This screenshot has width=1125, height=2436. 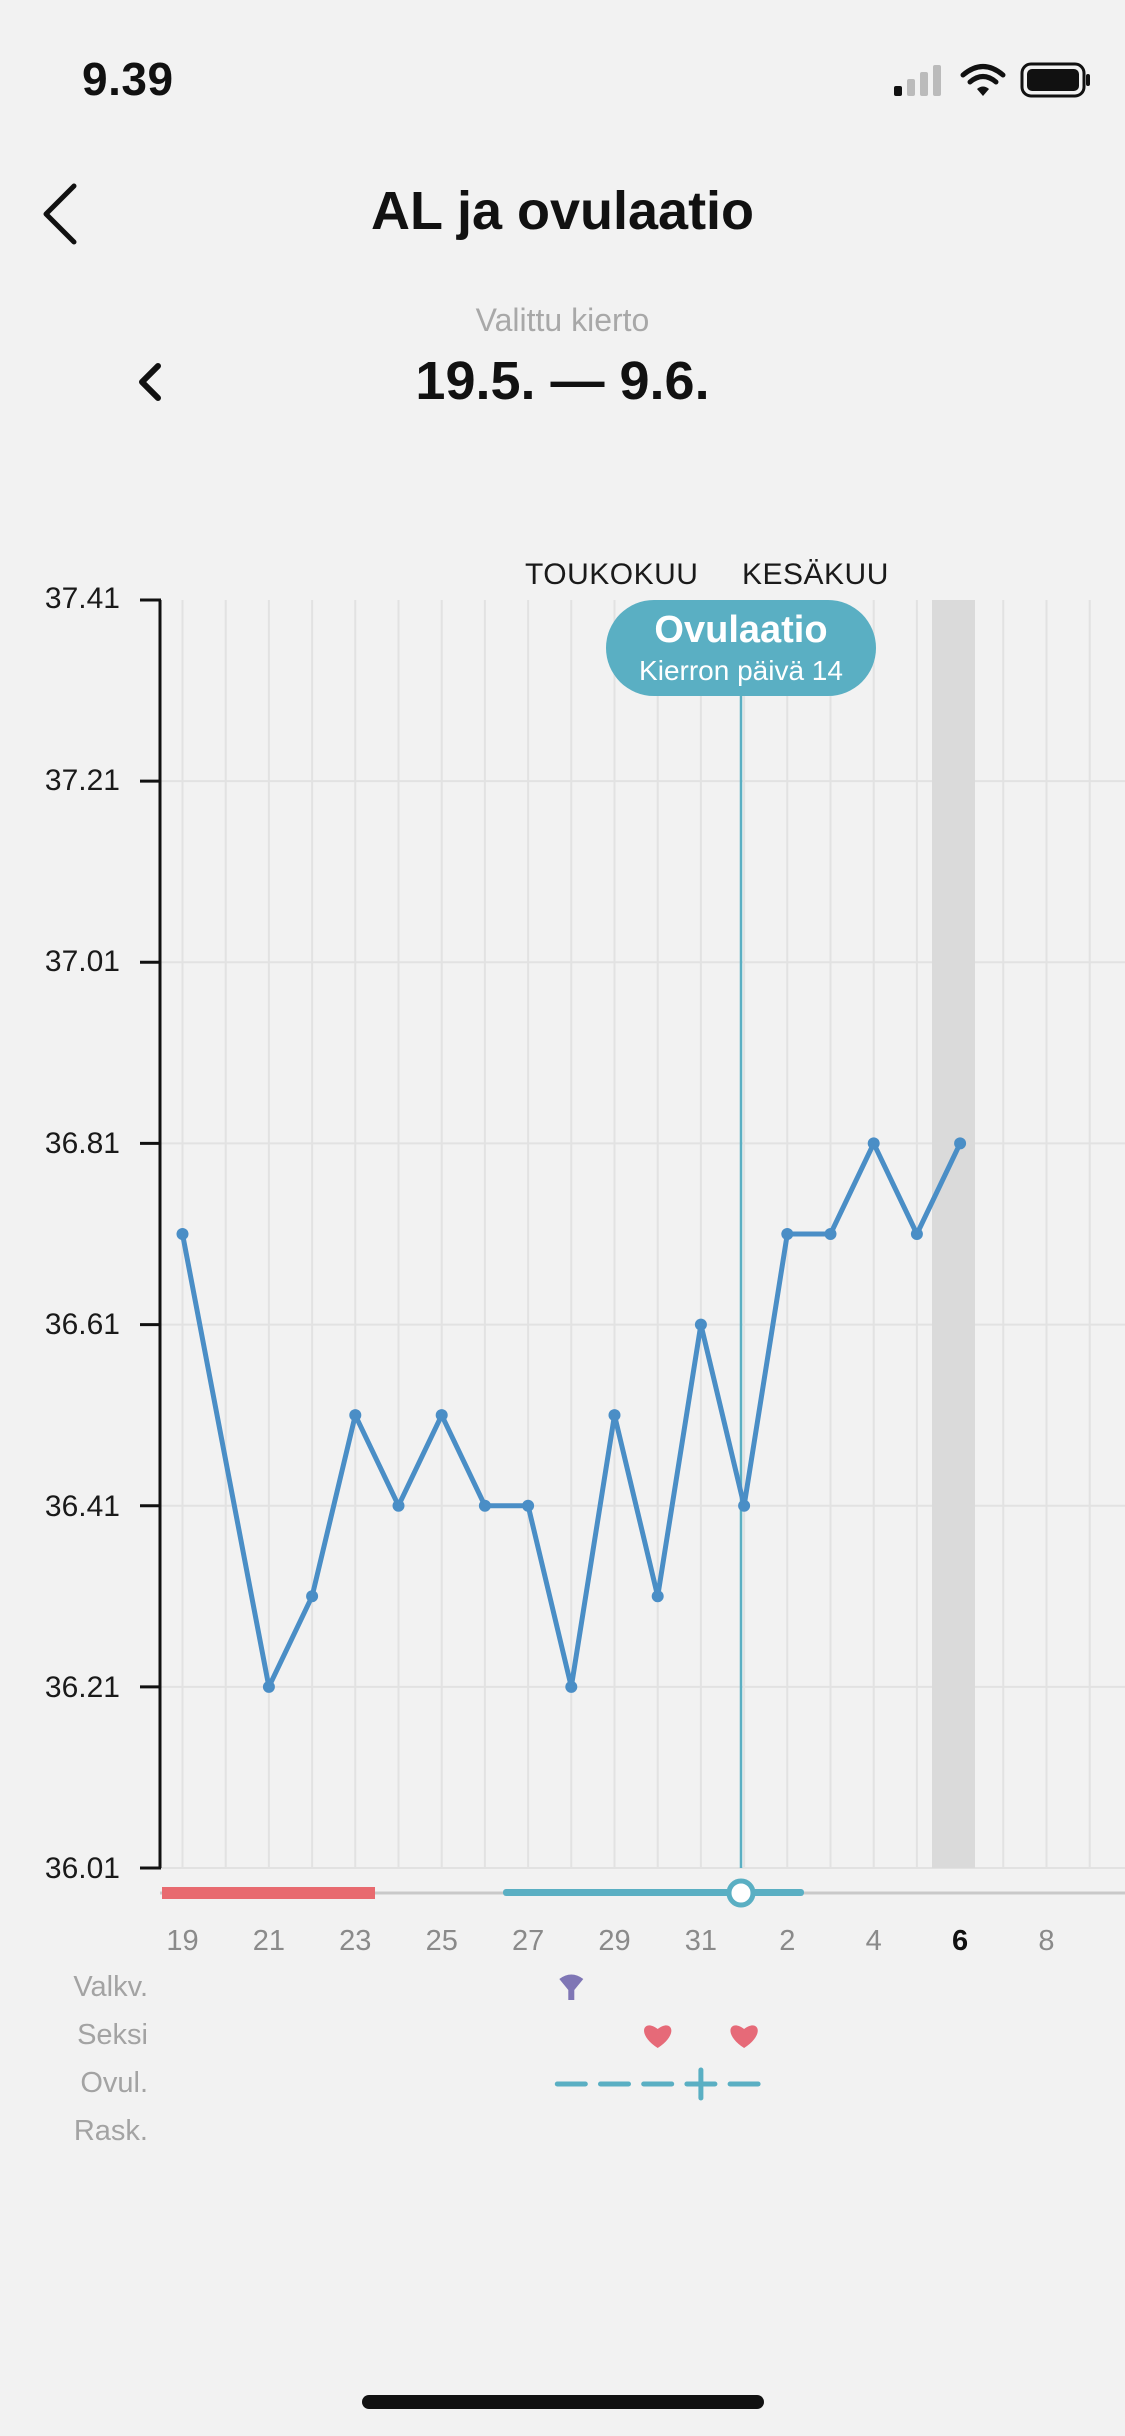 I want to click on x-tick-label: 8, so click(x=1046, y=1941).